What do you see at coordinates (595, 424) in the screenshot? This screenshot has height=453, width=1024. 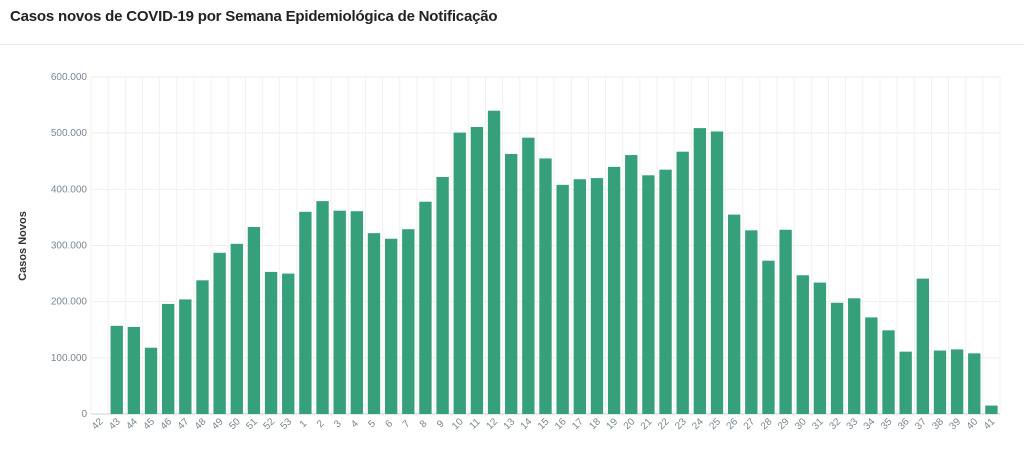 I see `x-tick-label: 18` at bounding box center [595, 424].